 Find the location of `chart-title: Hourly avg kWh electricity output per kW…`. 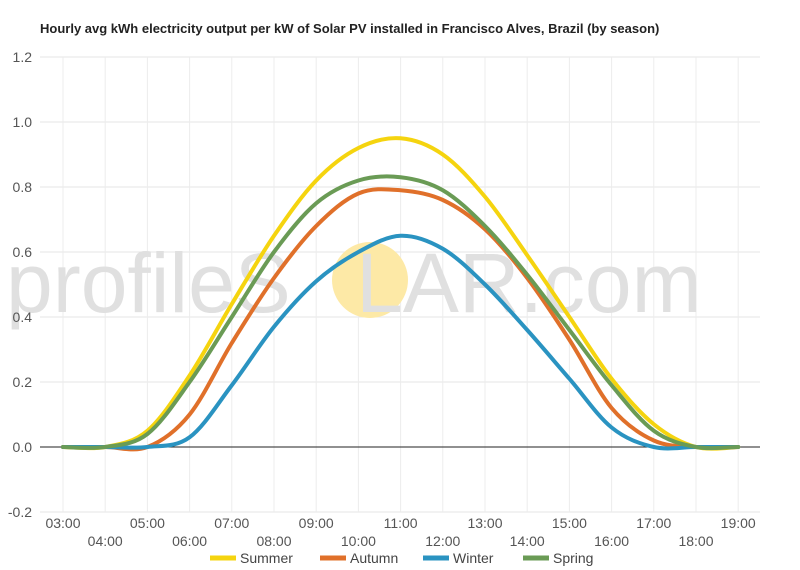

chart-title: Hourly avg kWh electricity output per kW… is located at coordinates (349, 28).